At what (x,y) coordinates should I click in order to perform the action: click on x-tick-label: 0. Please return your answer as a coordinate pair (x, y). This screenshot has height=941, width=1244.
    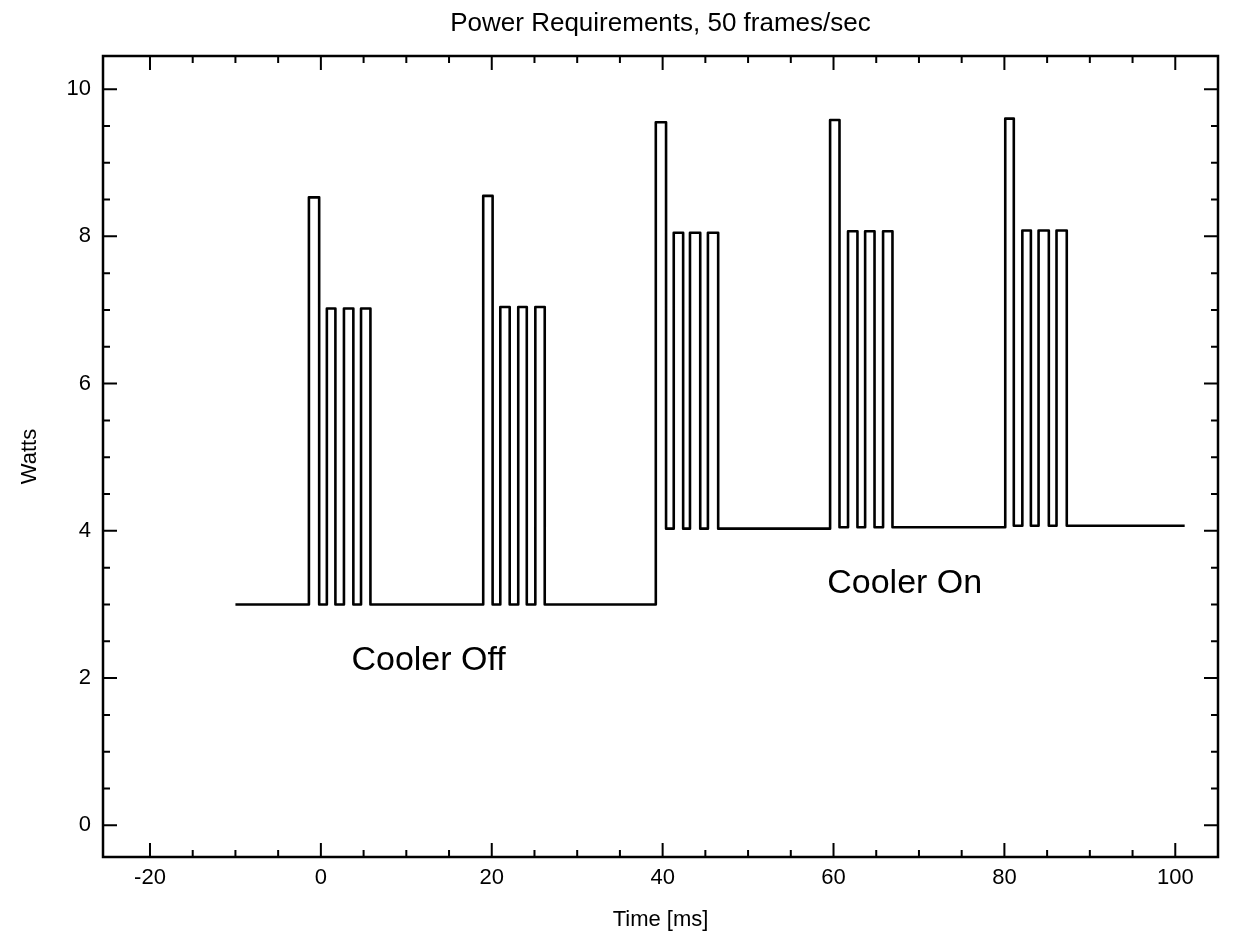
    Looking at the image, I should click on (320, 877).